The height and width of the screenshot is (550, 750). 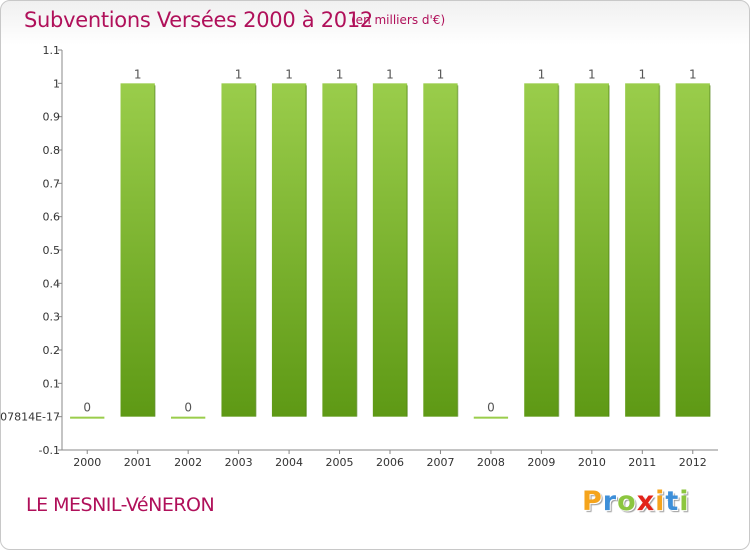 I want to click on y-tick-label: 0.8, so click(x=52, y=150).